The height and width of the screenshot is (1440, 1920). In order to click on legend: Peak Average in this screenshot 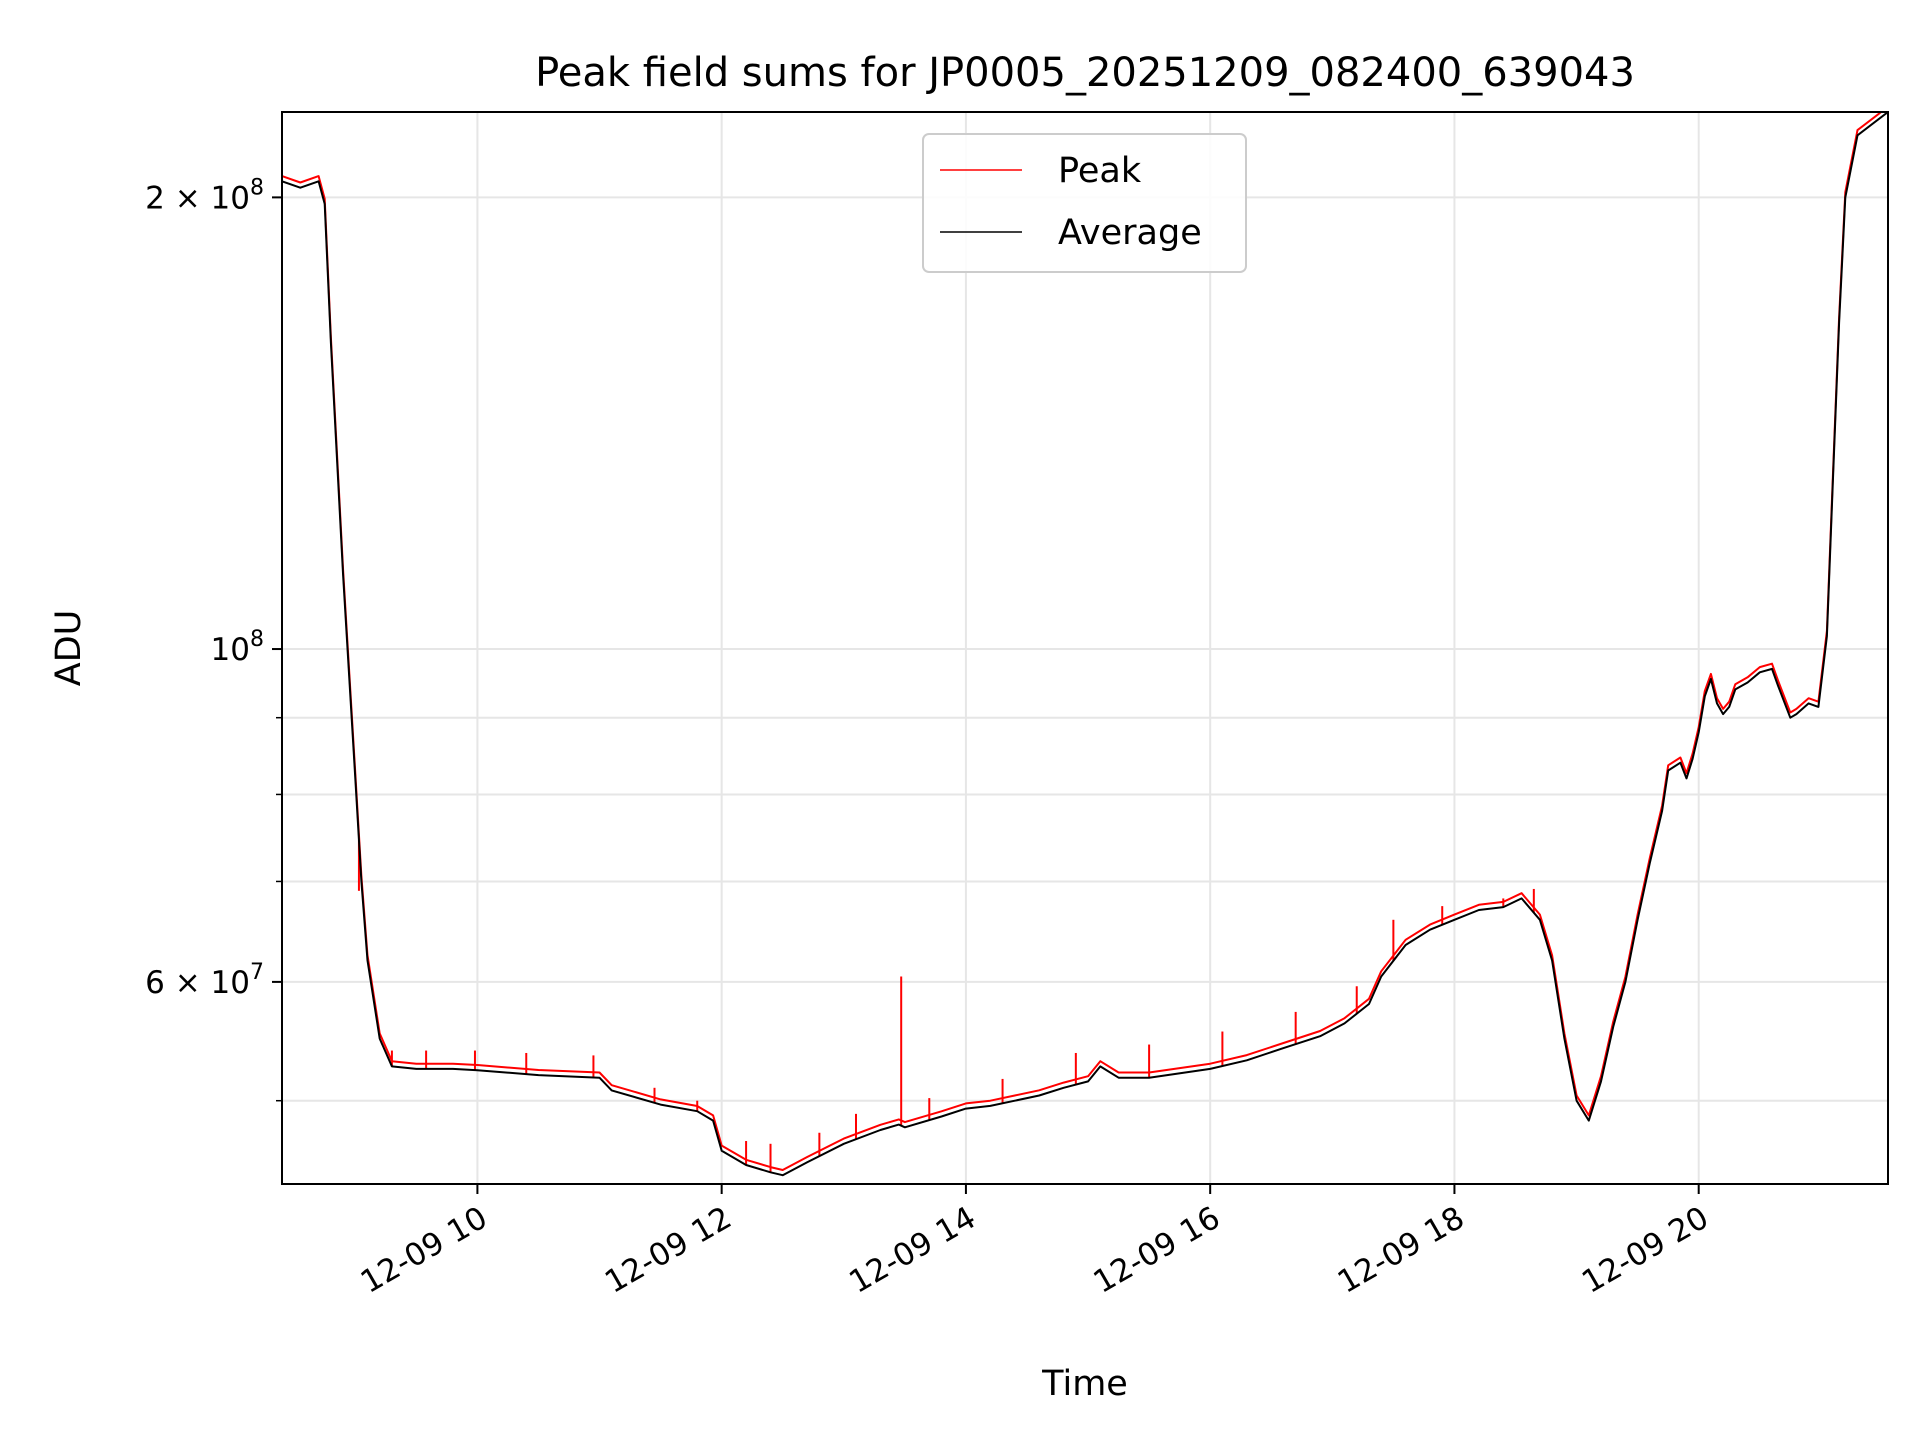, I will do `click(1084, 203)`.